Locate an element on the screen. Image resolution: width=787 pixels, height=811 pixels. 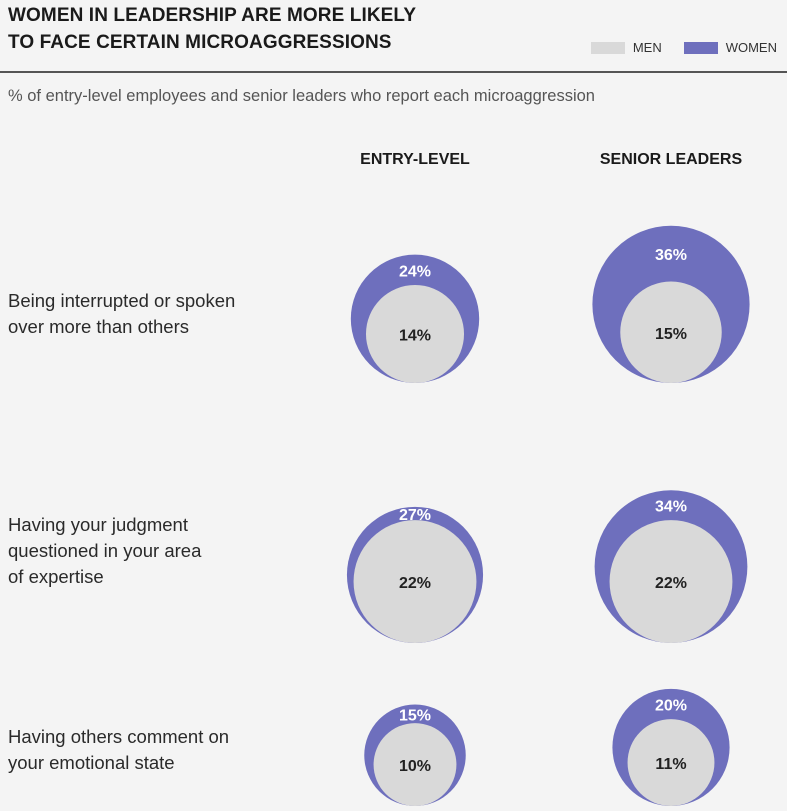
row-label-line: of expertise is located at coordinates (56, 576).